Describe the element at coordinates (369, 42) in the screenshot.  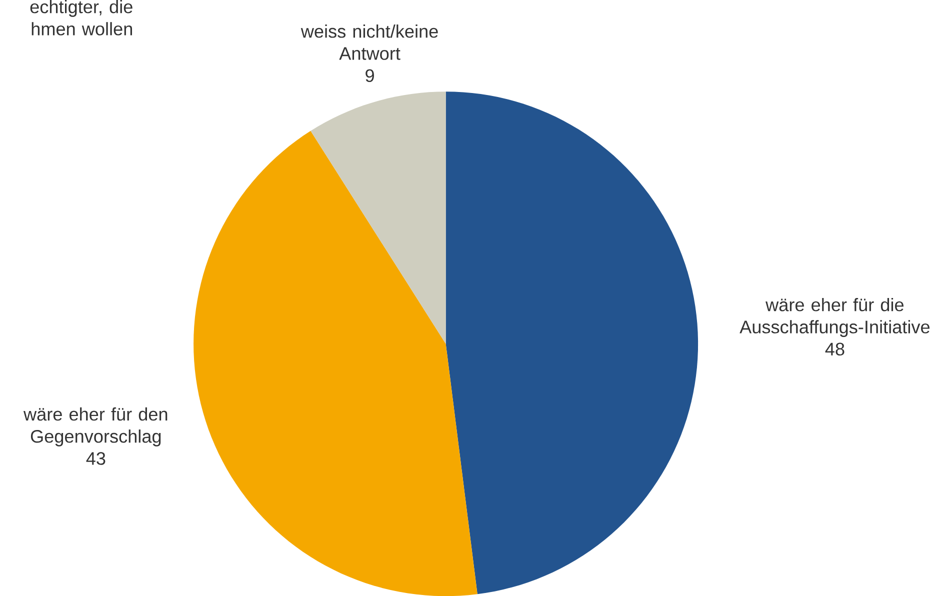
I see `slice-label: weiss nicht/keine Antwort` at that location.